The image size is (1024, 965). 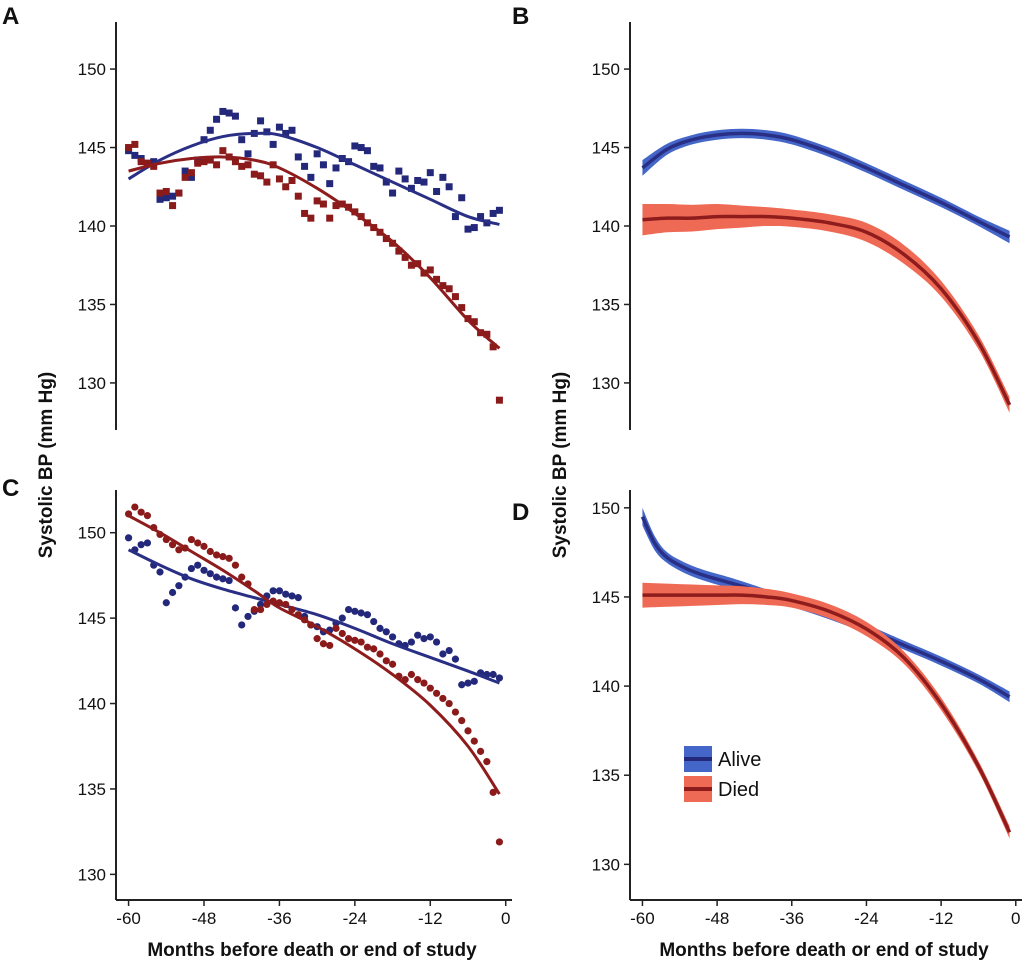 What do you see at coordinates (314, 252) in the screenshot?
I see `fit-line-died` at bounding box center [314, 252].